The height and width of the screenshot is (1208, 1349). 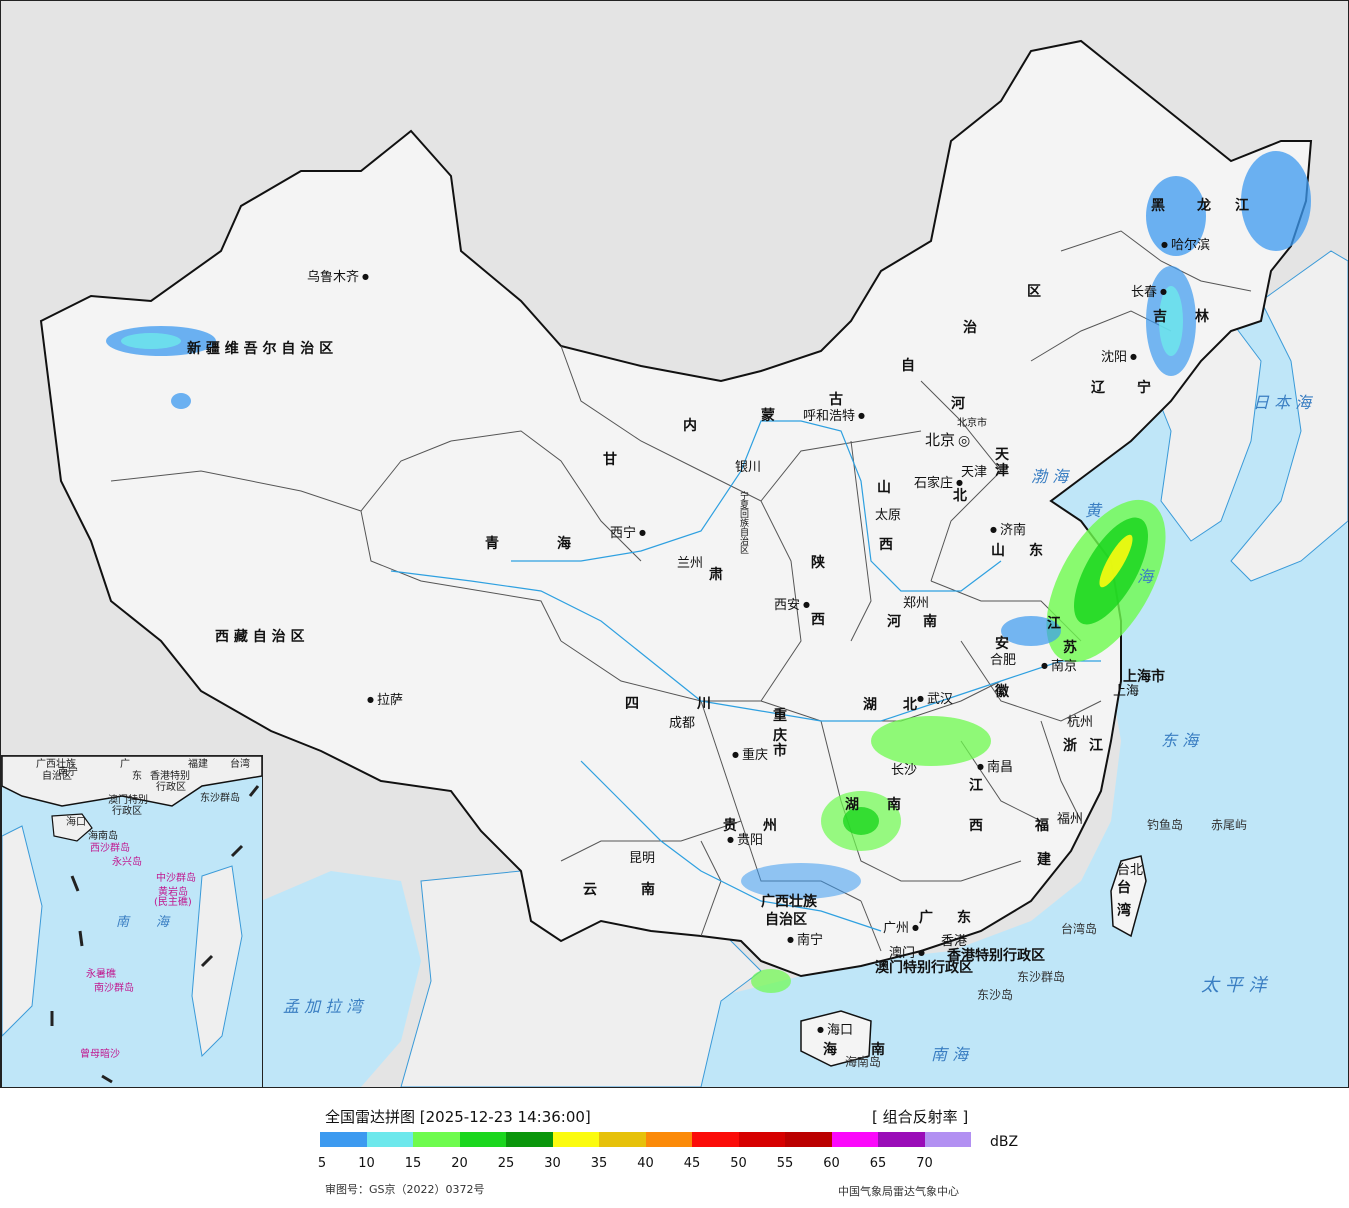 What do you see at coordinates (100, 1054) in the screenshot?
I see `inset-label: 曾母暗沙` at bounding box center [100, 1054].